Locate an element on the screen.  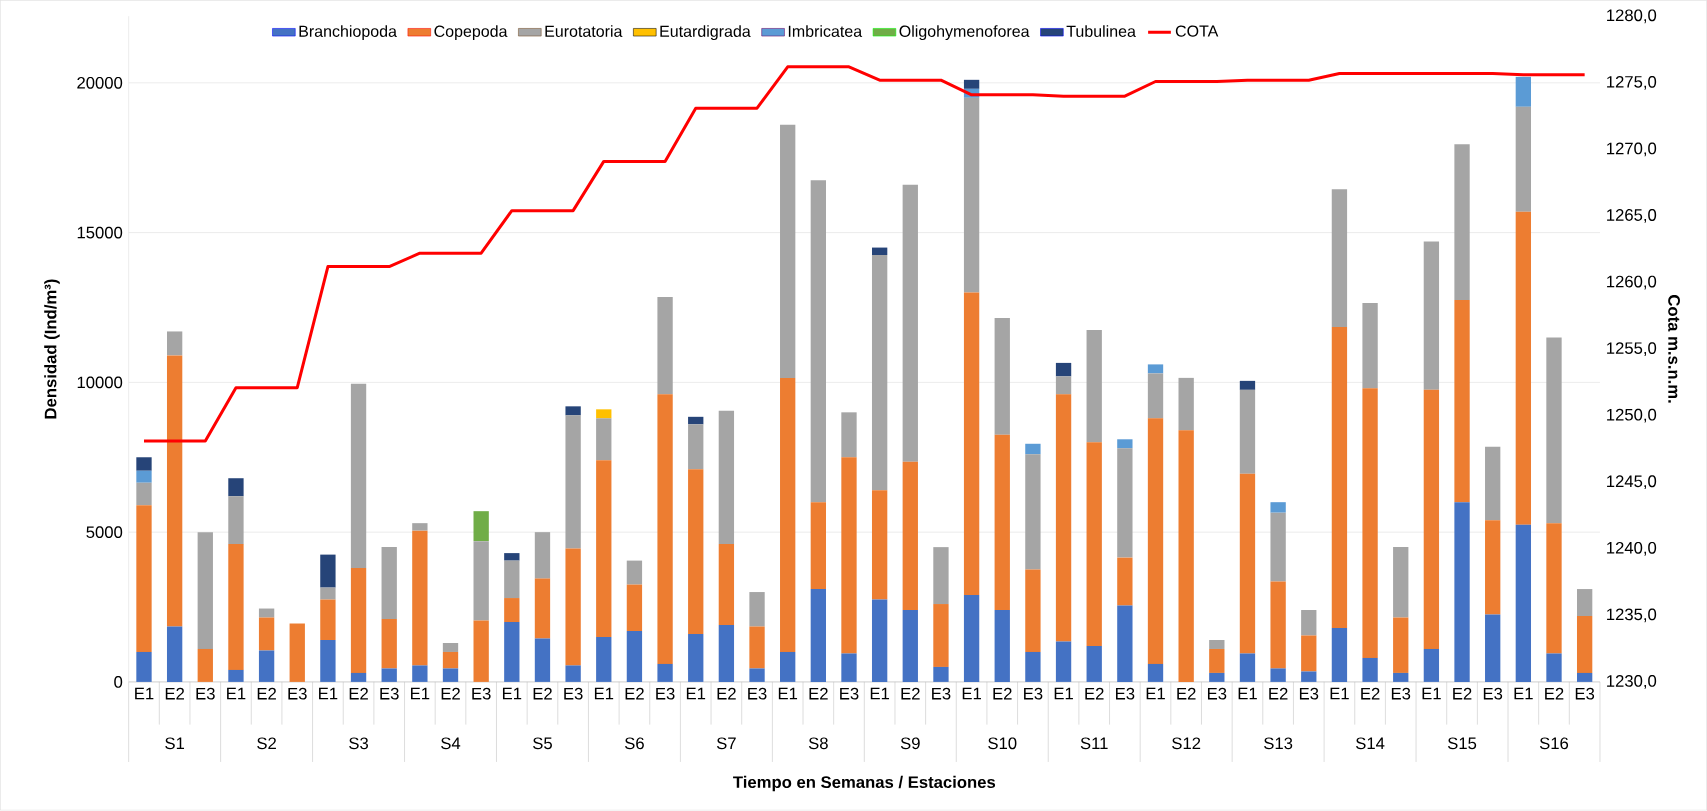
legend-label: Eurotatoria is located at coordinates (584, 31).